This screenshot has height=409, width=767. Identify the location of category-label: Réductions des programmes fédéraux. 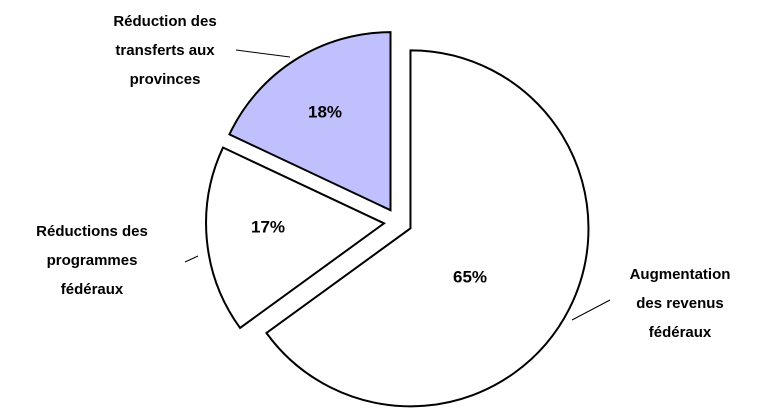
(92, 260).